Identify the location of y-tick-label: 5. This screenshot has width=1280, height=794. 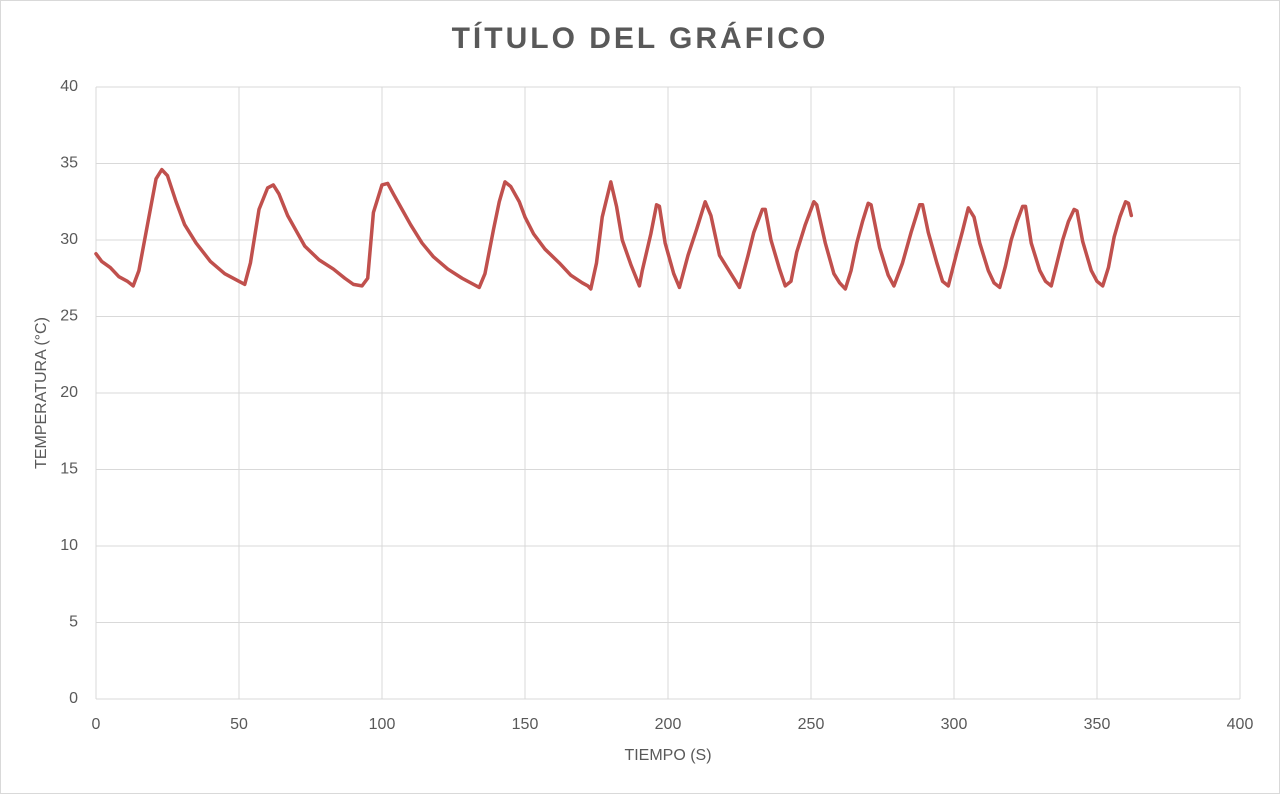
(73, 622).